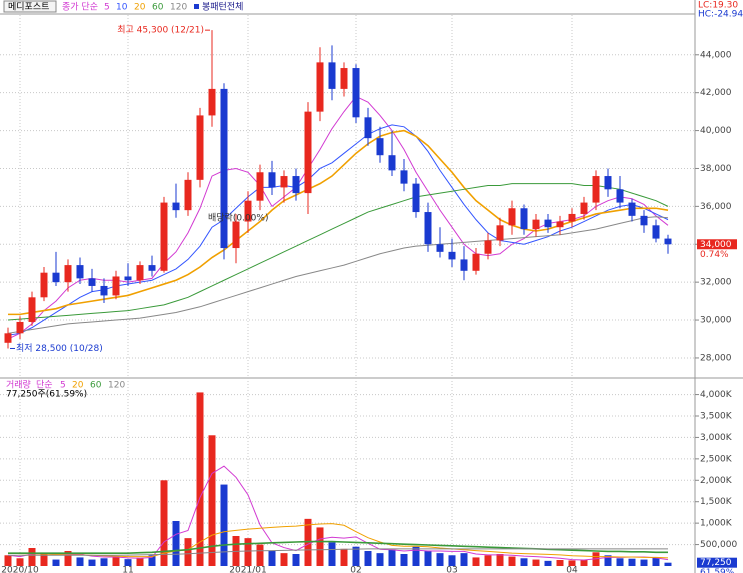 The image size is (743, 573). Describe the element at coordinates (122, 8) in the screenshot. I see `legend-entry: 10` at that location.